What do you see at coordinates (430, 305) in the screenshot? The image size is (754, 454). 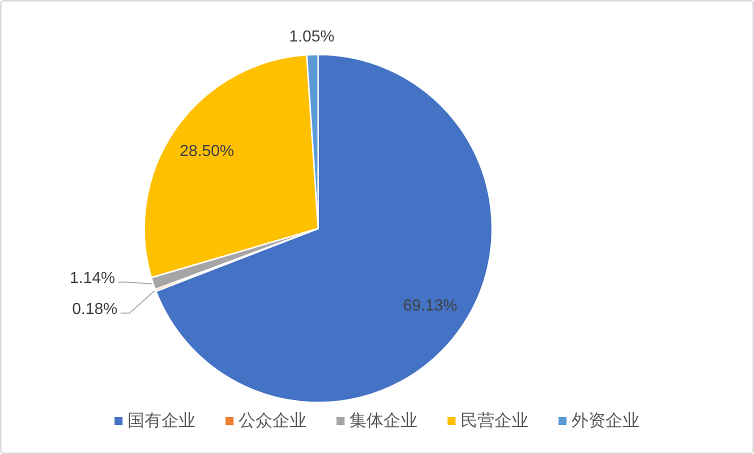 I see `data-label: 69.13%` at bounding box center [430, 305].